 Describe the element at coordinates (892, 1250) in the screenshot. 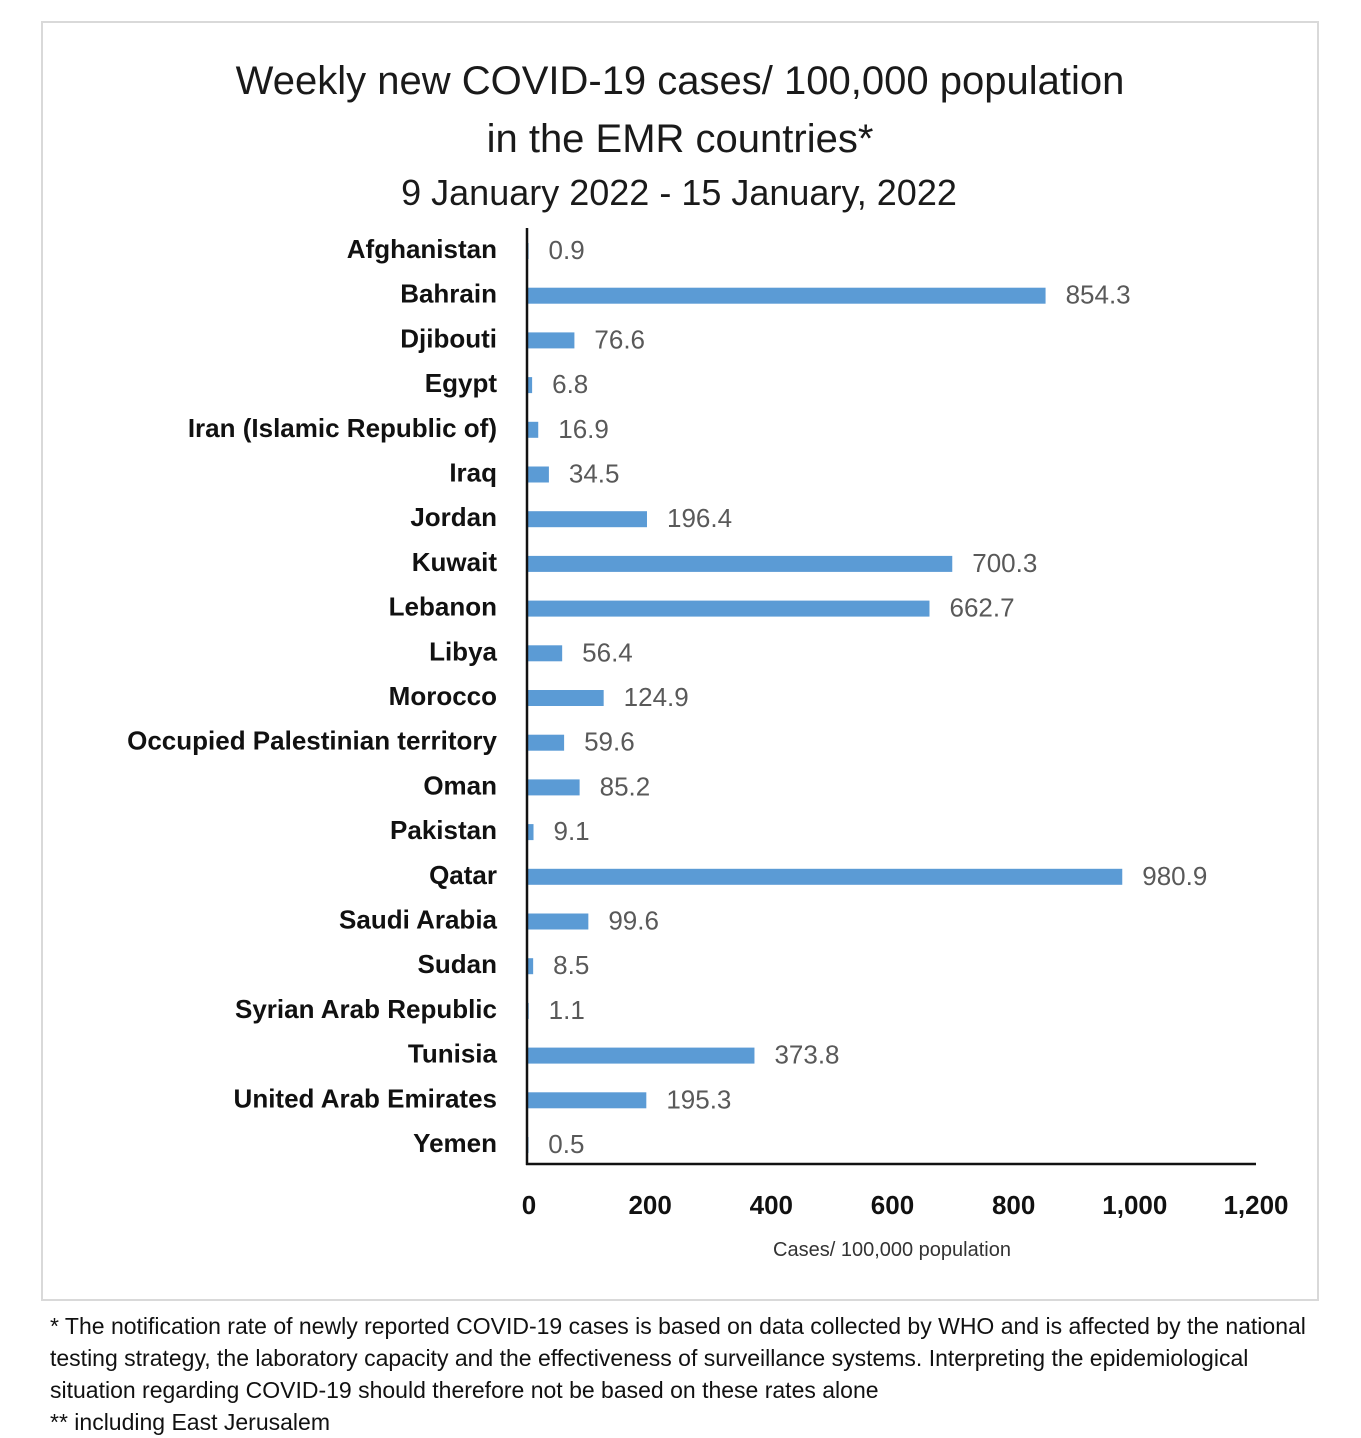

I see `x-axis-label: Cases/ 100,000 population` at that location.